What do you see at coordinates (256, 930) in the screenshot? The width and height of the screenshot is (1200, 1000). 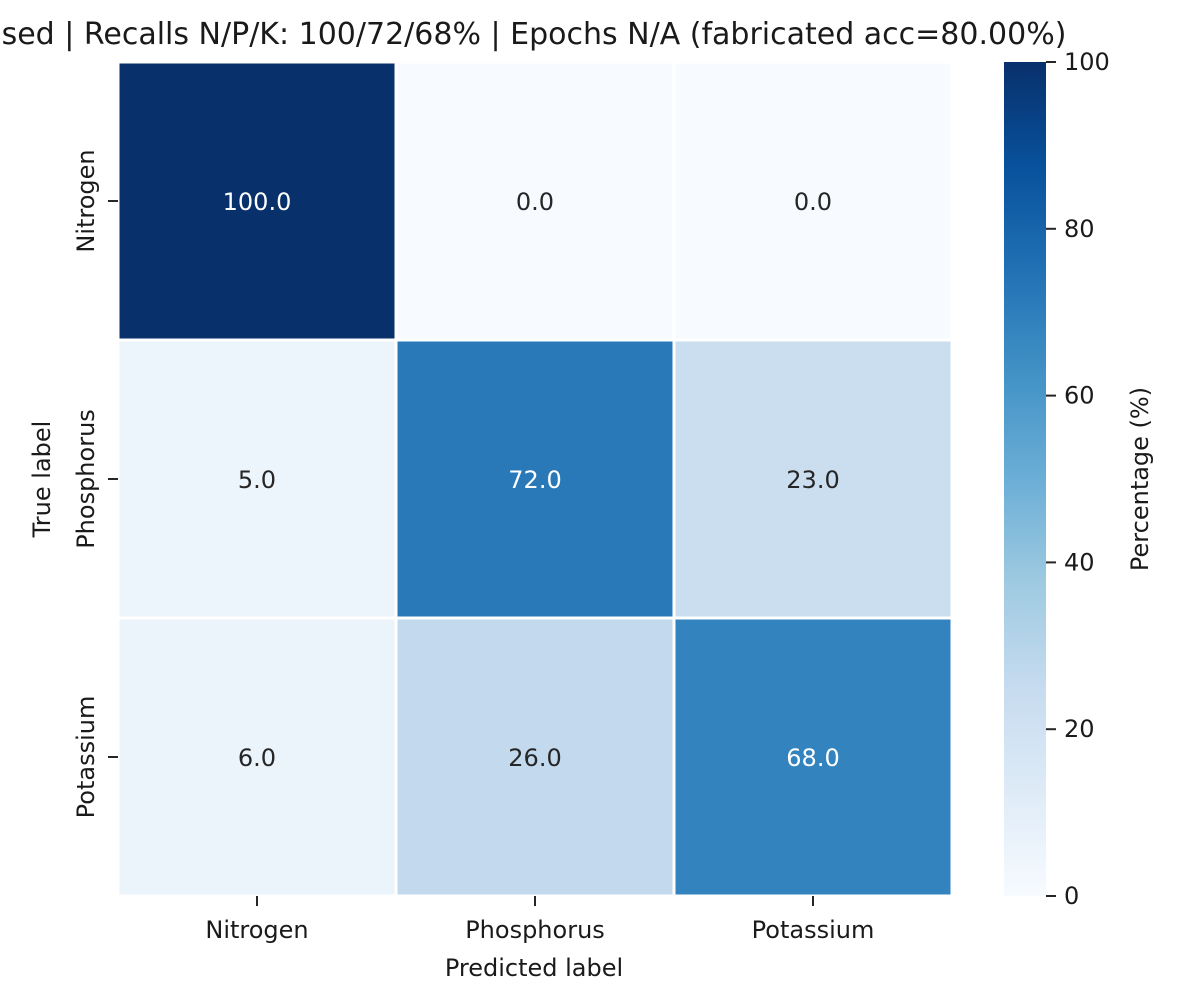 I see `x-tick-label-0: Nitrogen` at bounding box center [256, 930].